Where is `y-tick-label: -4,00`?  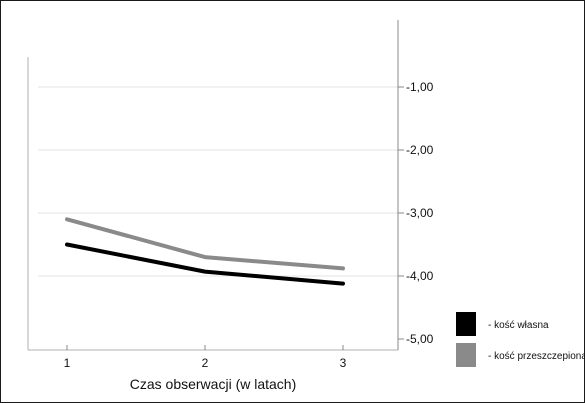 y-tick-label: -4,00 is located at coordinates (420, 276).